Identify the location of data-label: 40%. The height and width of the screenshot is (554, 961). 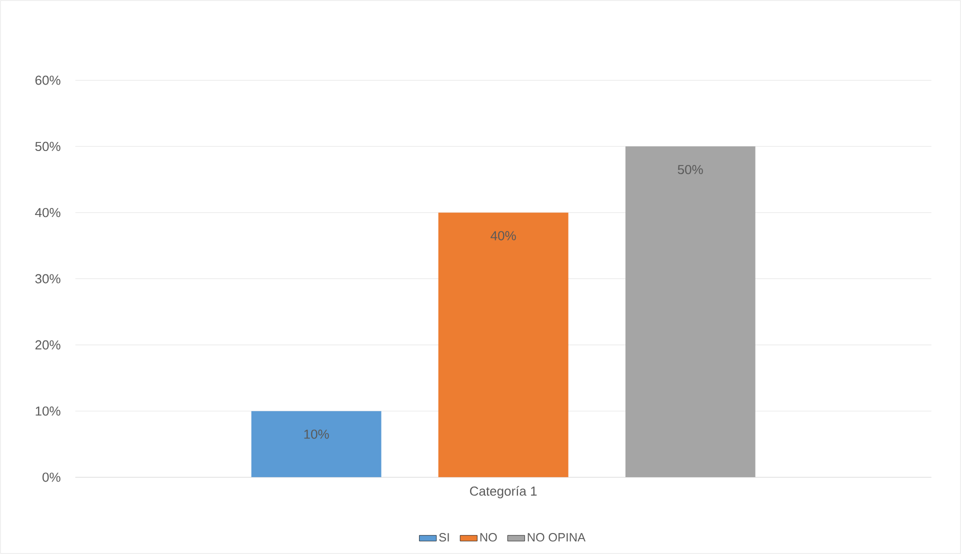
(503, 235).